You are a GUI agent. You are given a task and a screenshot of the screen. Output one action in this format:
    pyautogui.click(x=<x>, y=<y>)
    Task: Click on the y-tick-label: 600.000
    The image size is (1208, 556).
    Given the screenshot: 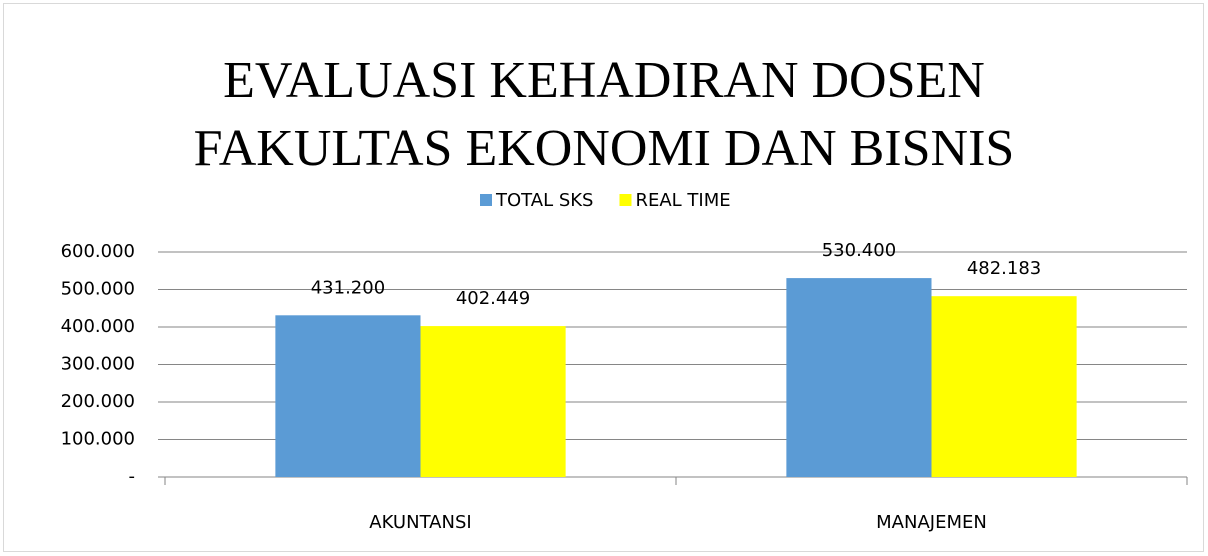 What is the action you would take?
    pyautogui.click(x=98, y=251)
    